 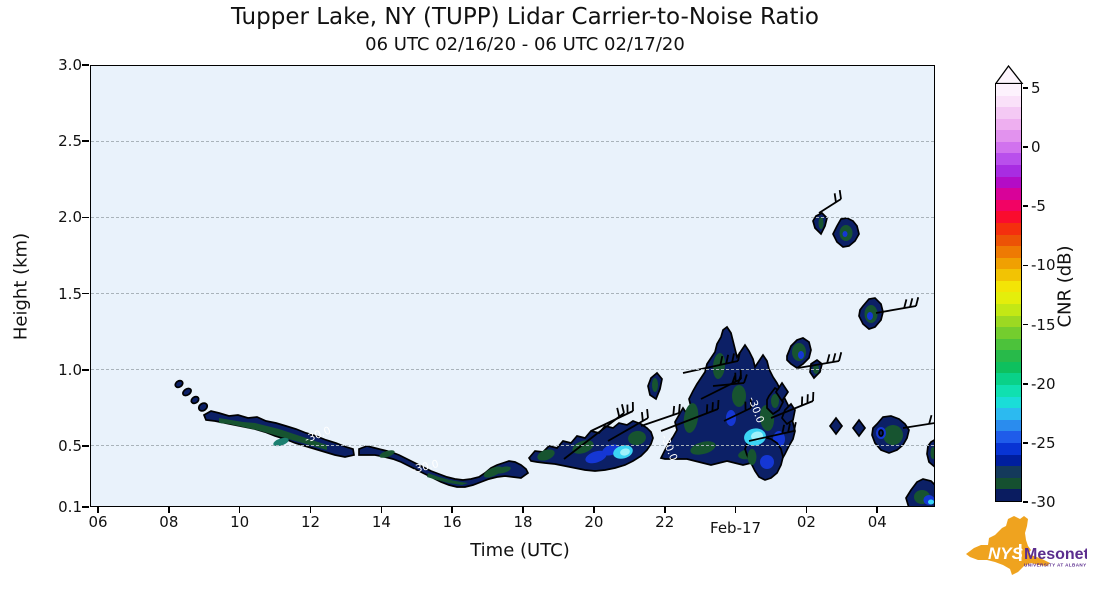 What do you see at coordinates (169, 522) in the screenshot?
I see `x-tick-label: 08` at bounding box center [169, 522].